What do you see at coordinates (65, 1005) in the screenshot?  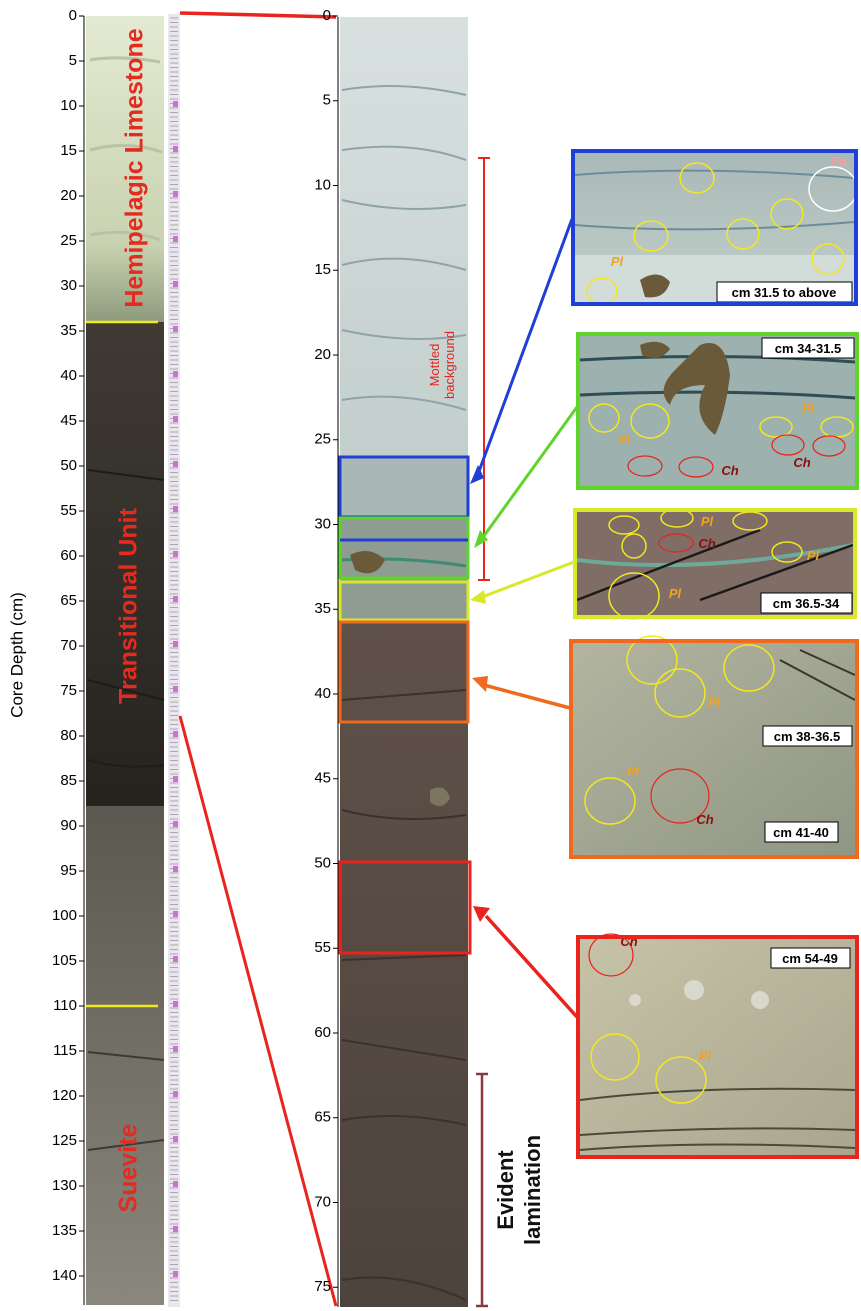 I see `depth-axis-tick-label: 110` at bounding box center [65, 1005].